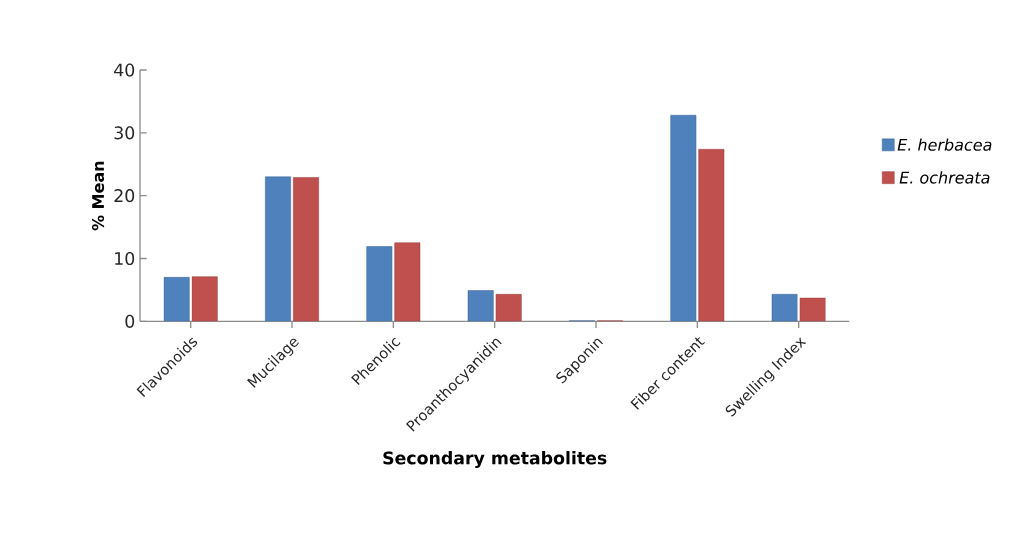 The image size is (1027, 550). Describe the element at coordinates (130, 321) in the screenshot. I see `y-tick-label: 0` at that location.